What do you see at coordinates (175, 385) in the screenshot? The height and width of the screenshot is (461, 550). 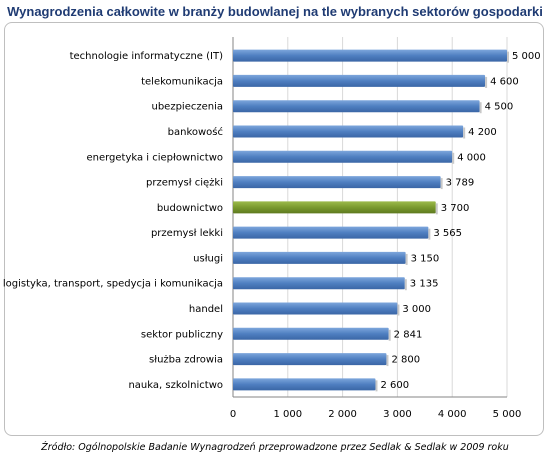 I see `category-label: nauka, szkolnictwo` at bounding box center [175, 385].